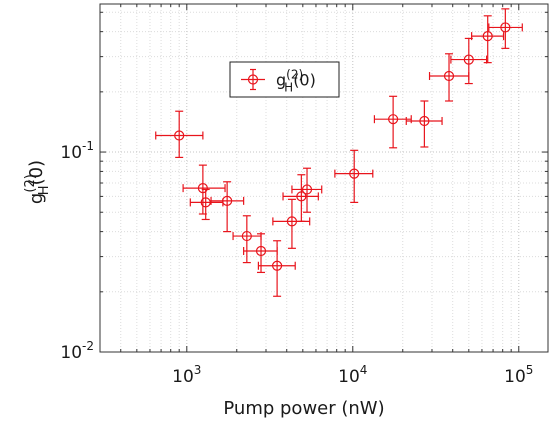 The width and height of the screenshot is (549, 423). Describe the element at coordinates (352, 375) in the screenshot. I see `x-tick-label: 10⁴` at that location.